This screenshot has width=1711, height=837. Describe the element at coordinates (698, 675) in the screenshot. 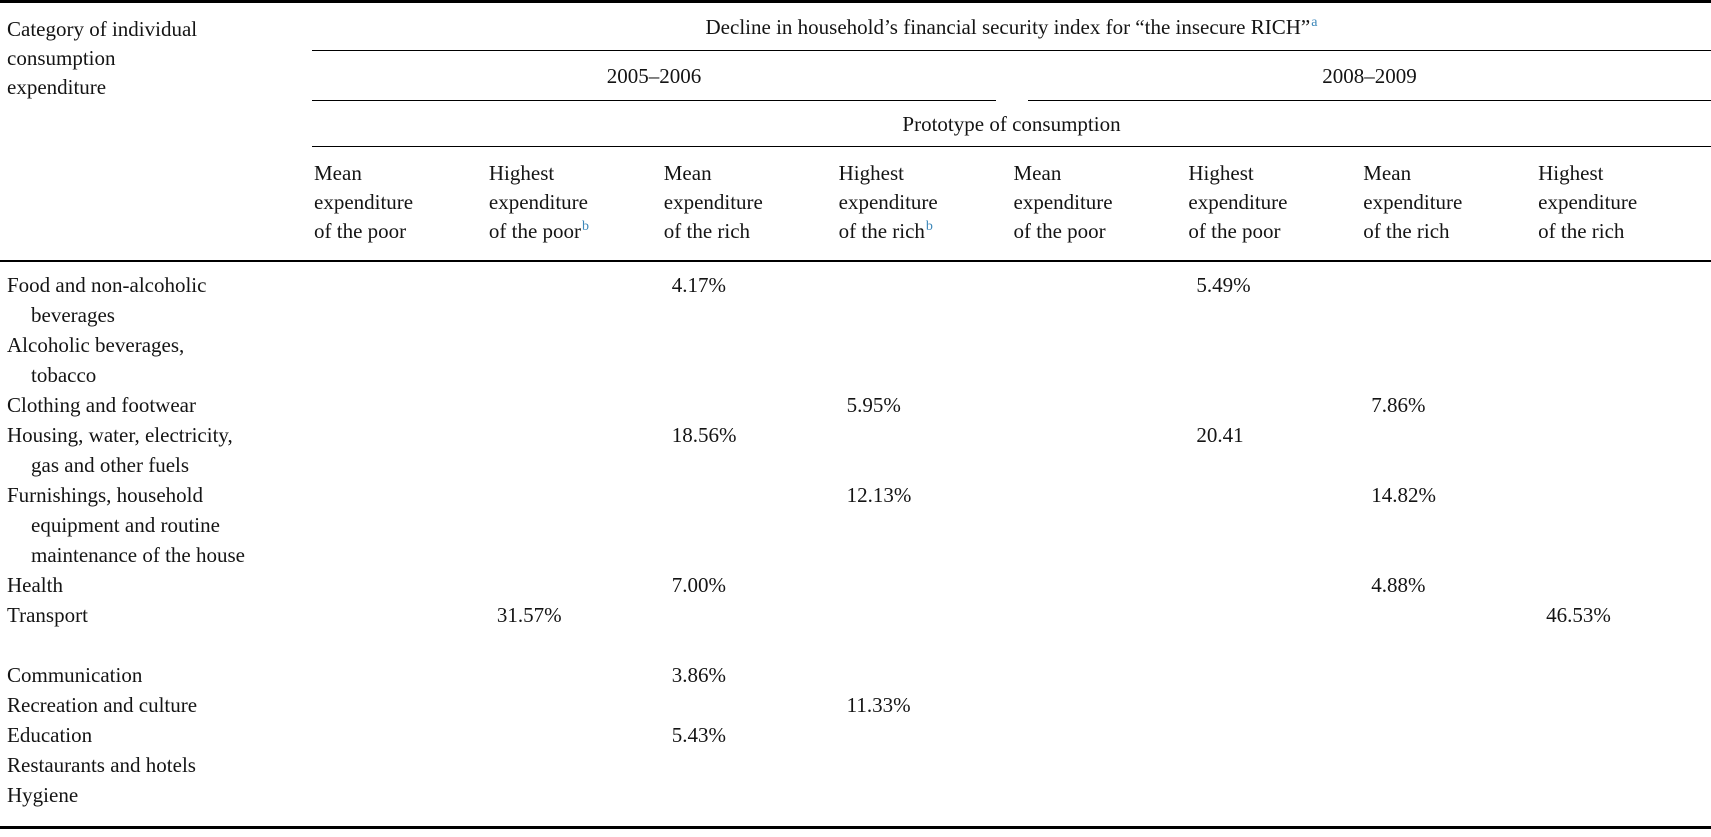

I see `value-cell: 3.86%` at that location.